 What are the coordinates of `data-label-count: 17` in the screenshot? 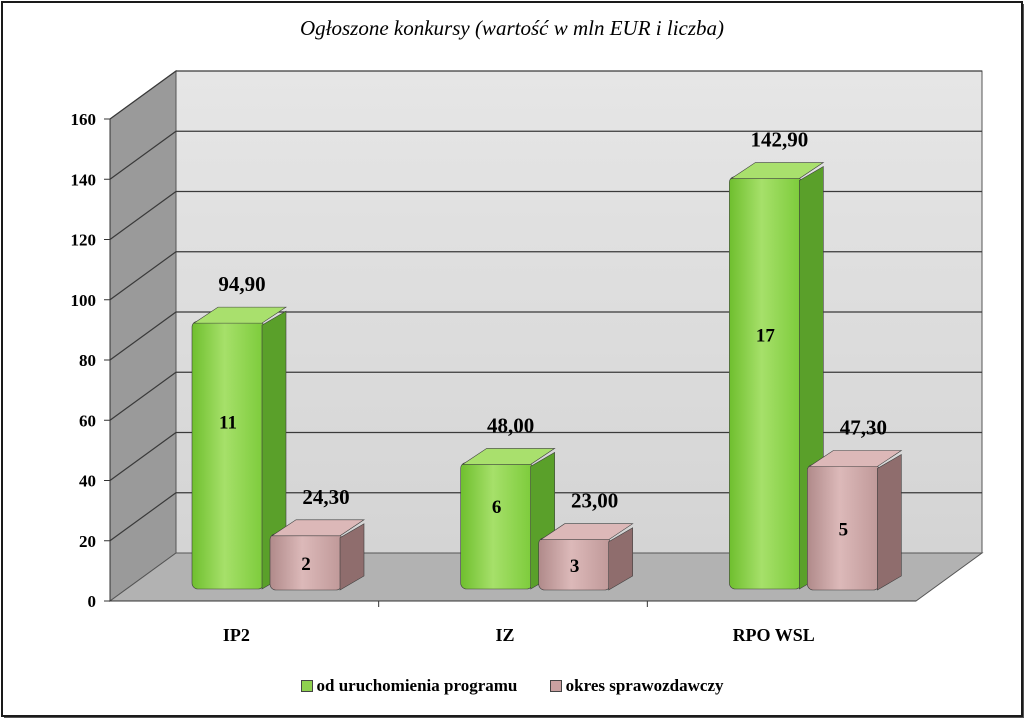 It's located at (766, 336).